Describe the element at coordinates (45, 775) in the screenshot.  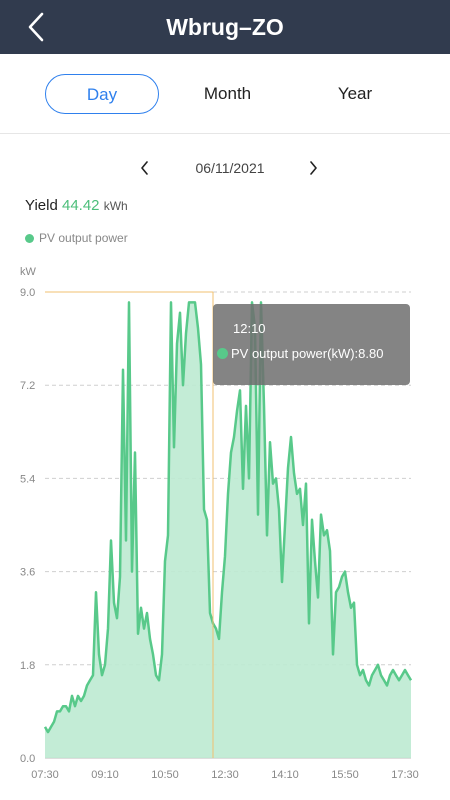
I see `x-tick-label: 07:30` at that location.